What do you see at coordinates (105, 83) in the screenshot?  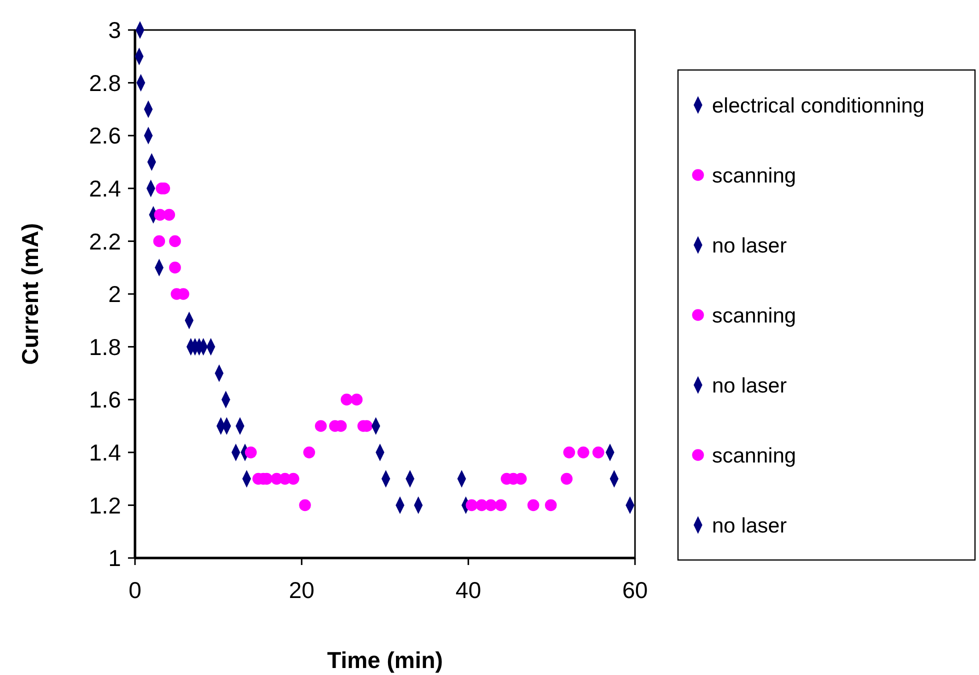 I see `y-tick-label: 2.8` at bounding box center [105, 83].